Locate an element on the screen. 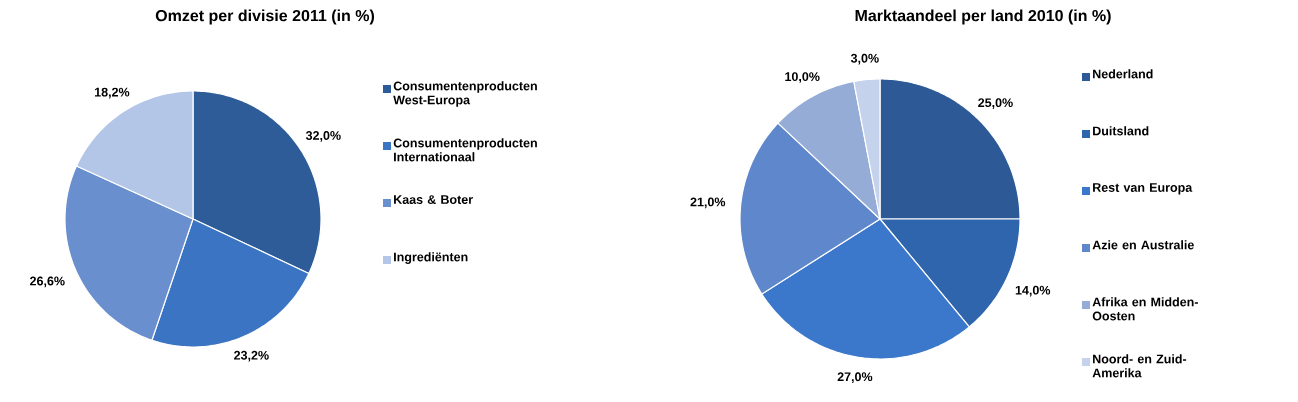 The image size is (1298, 402). legend-label: Rest van Europa is located at coordinates (1143, 189).